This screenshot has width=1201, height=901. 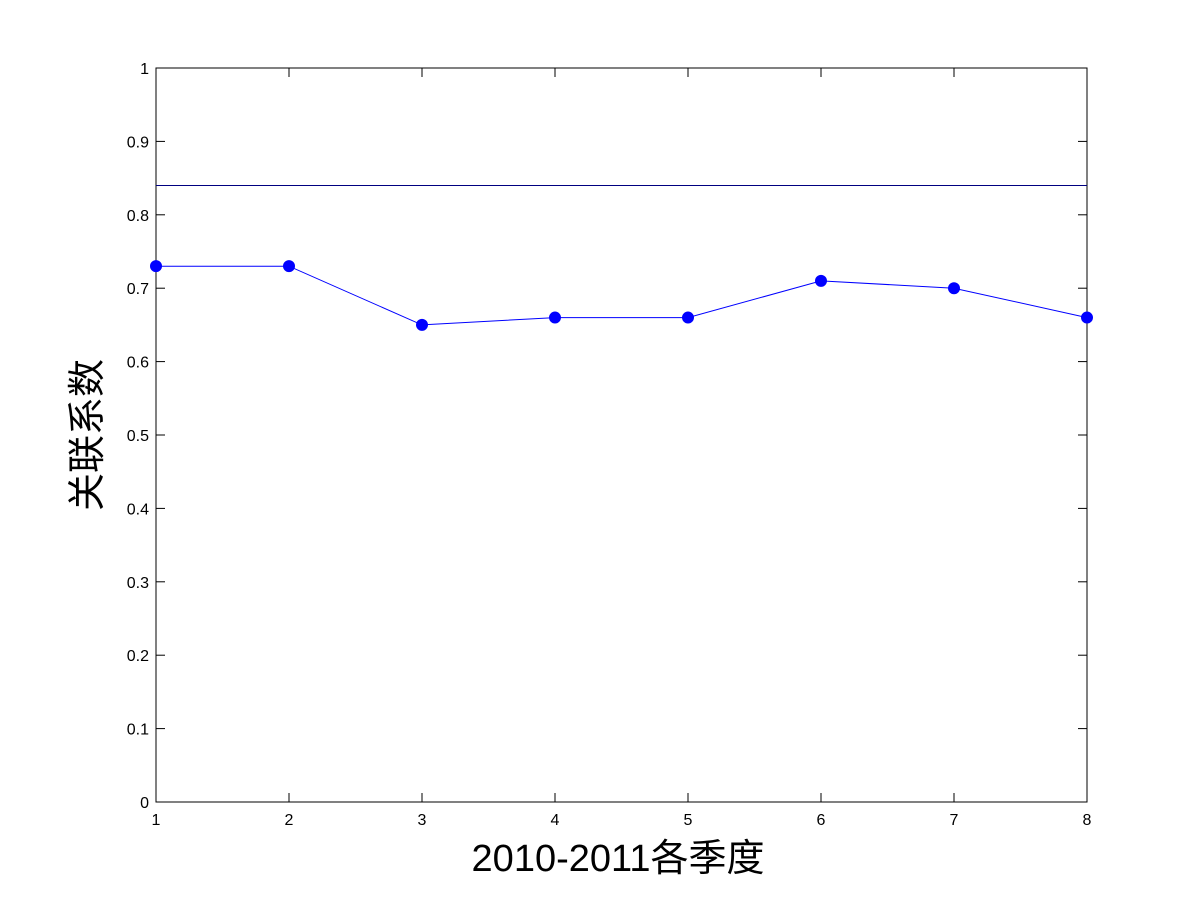 I want to click on y-tick-label: 0.8, so click(x=138, y=216).